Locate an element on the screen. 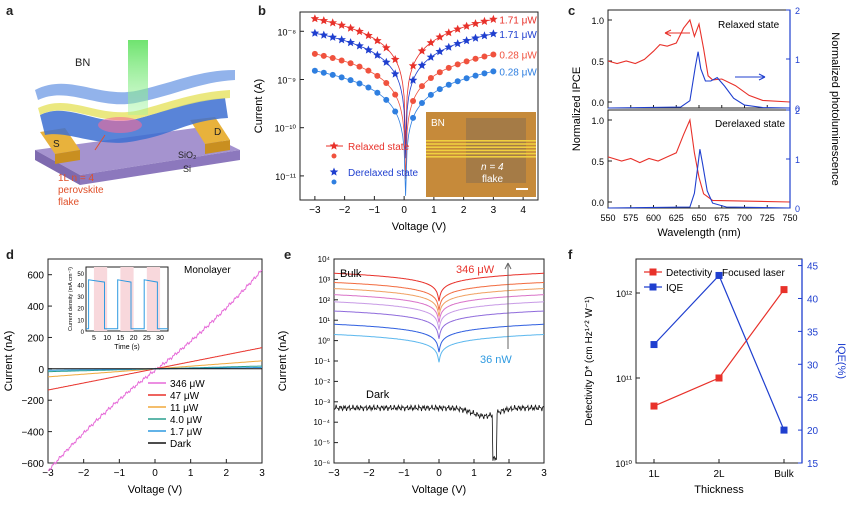  x-tick-label: 550 is located at coordinates (607, 218).